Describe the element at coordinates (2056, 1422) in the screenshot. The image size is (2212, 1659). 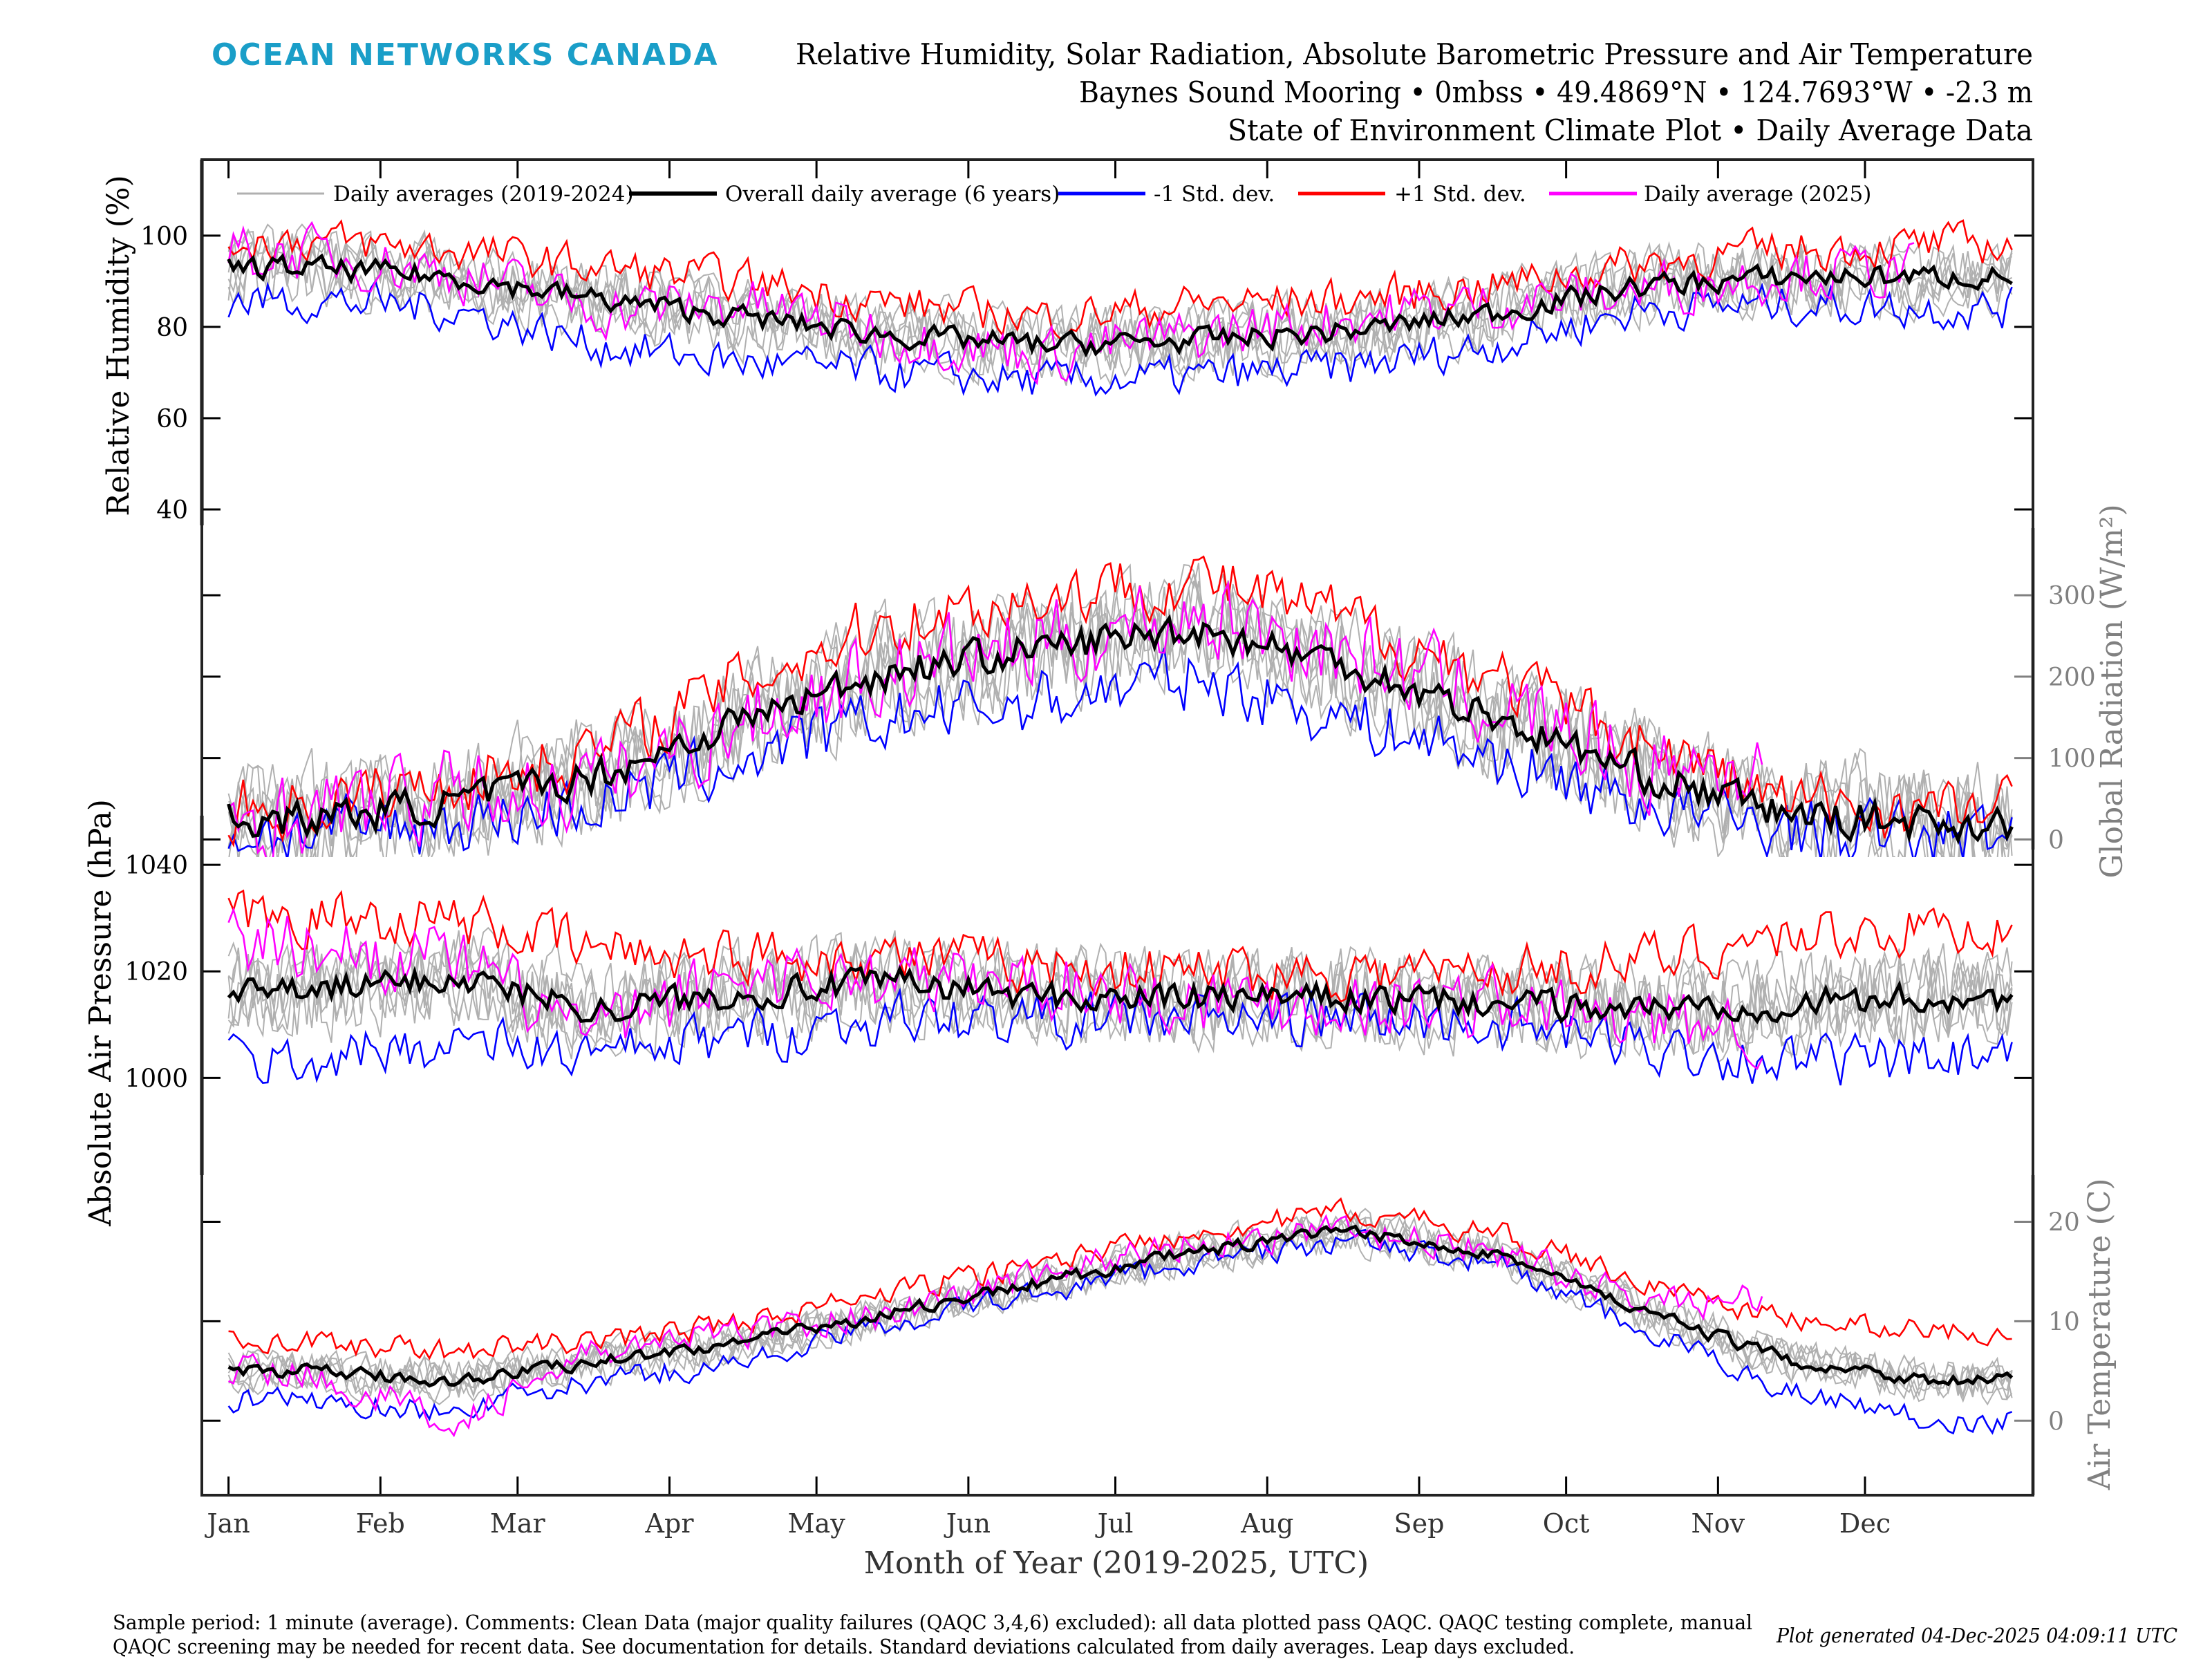
I see `y-tick-label-temp: 0` at that location.